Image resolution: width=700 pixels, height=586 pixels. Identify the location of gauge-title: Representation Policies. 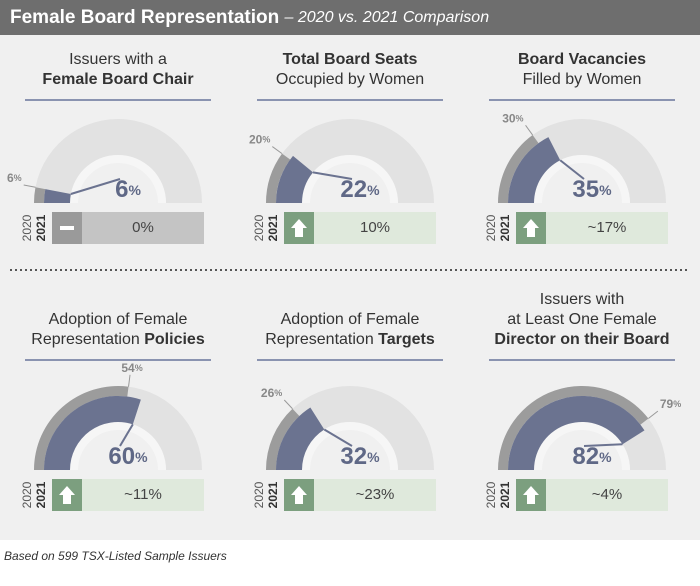
(118, 339).